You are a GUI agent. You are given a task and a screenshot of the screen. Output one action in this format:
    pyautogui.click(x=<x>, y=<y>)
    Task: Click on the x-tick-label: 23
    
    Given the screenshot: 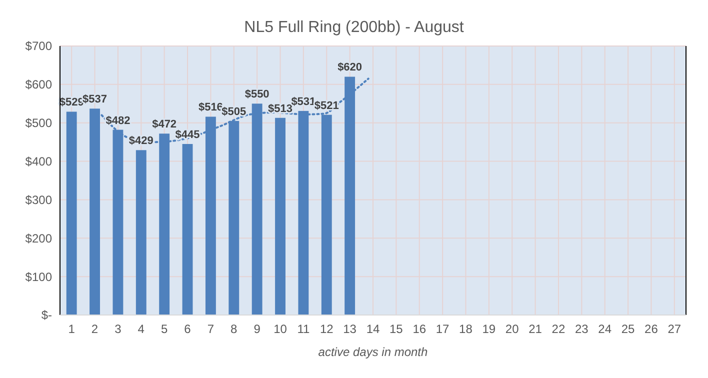 What is the action you would take?
    pyautogui.click(x=581, y=329)
    